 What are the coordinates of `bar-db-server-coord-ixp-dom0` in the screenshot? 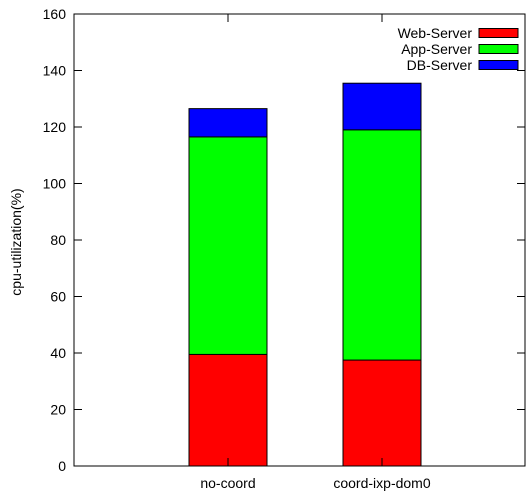 It's located at (382, 106).